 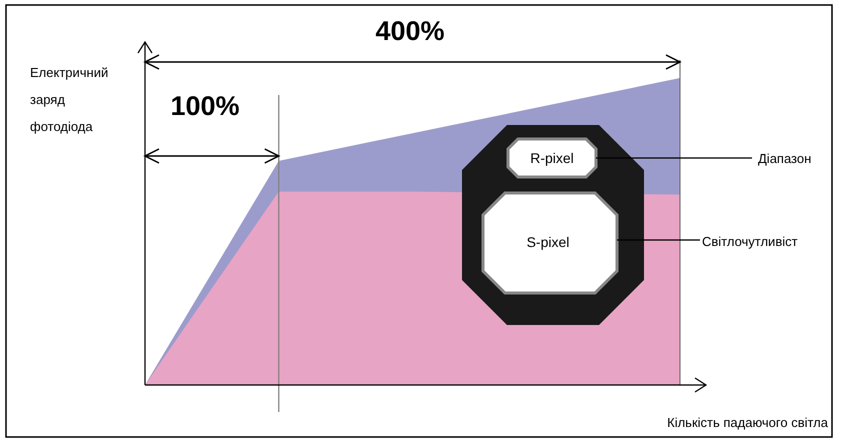 I want to click on text: 400%, so click(x=410, y=31).